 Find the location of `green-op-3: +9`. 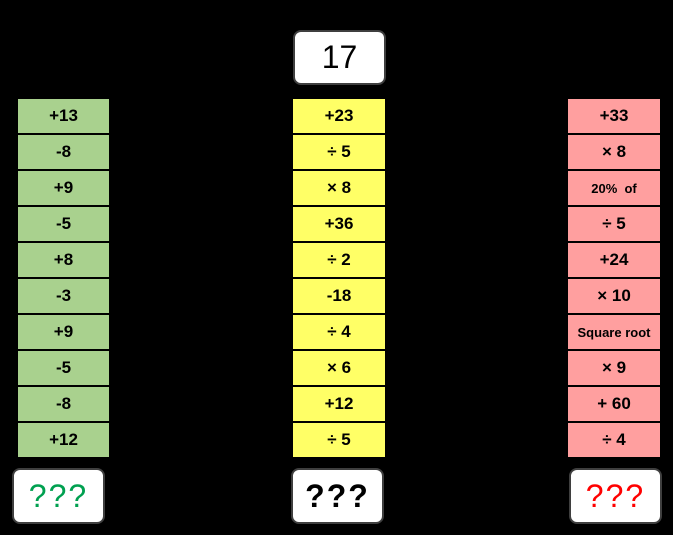

green-op-3: +9 is located at coordinates (63, 188).